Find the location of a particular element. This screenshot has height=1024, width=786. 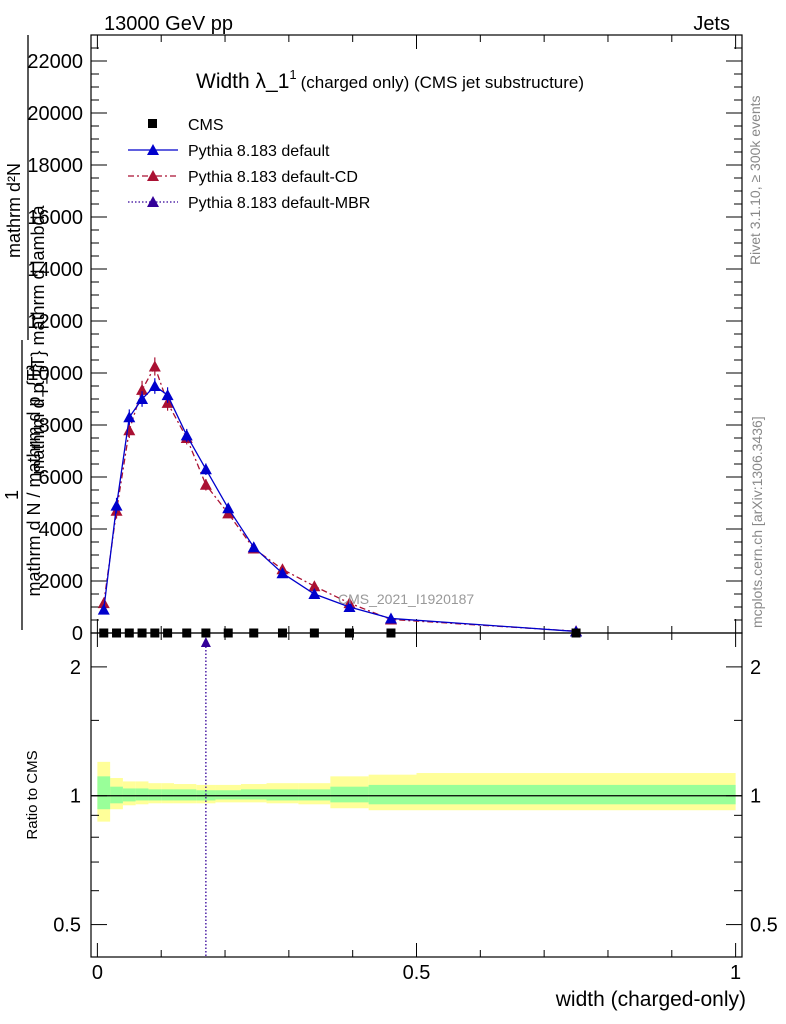

header-right: Jets is located at coordinates (711, 24).